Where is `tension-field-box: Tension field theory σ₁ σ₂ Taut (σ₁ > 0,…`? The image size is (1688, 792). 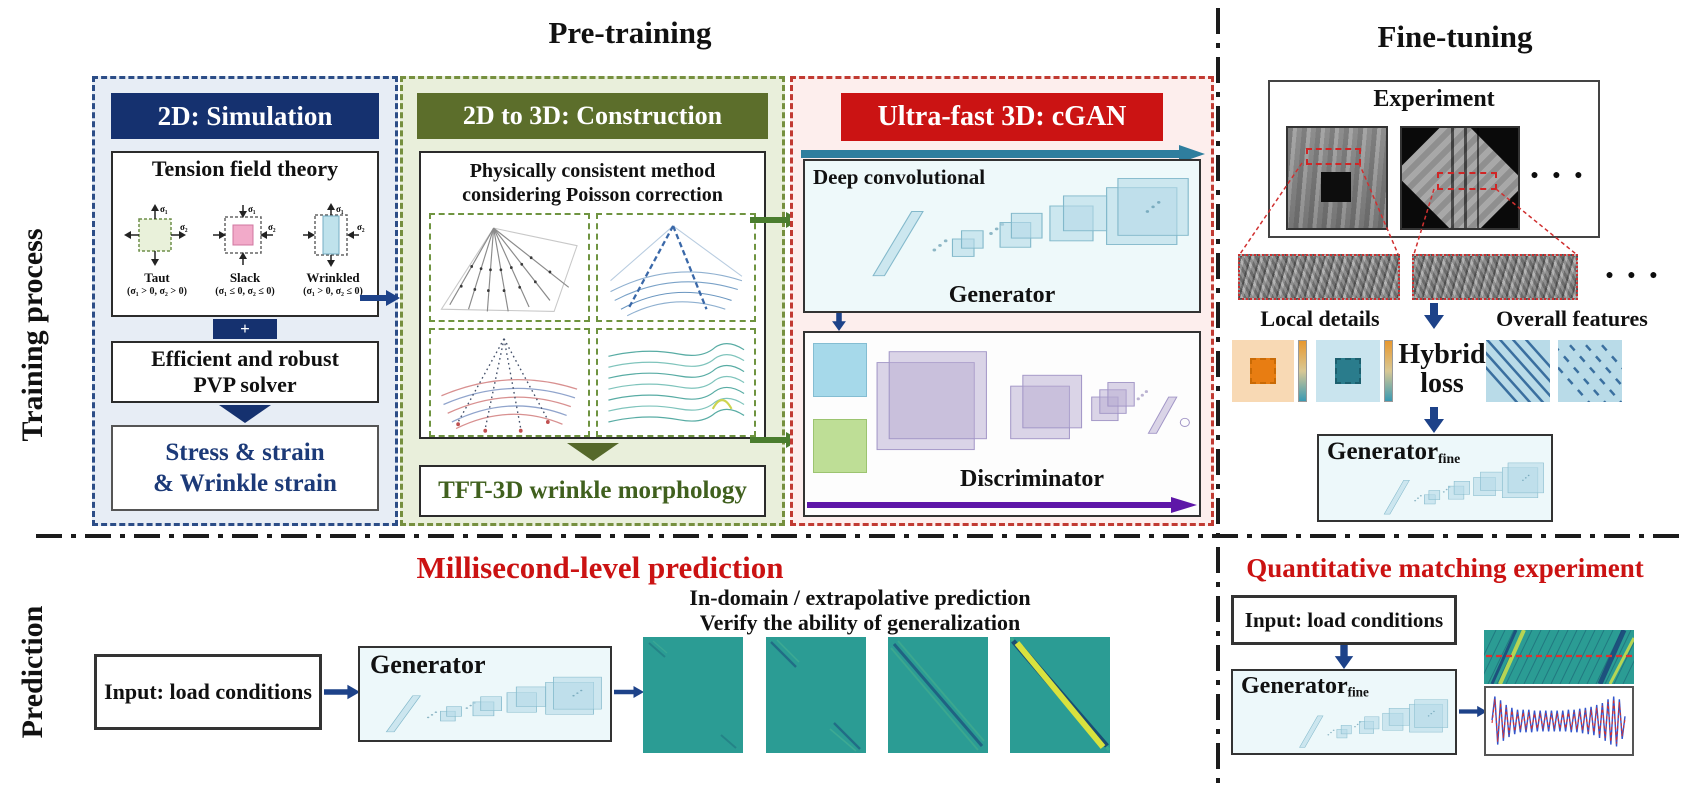
tension-field-box: Tension field theory σ₁ σ₂ Taut (σ₁ > 0,… is located at coordinates (245, 234).